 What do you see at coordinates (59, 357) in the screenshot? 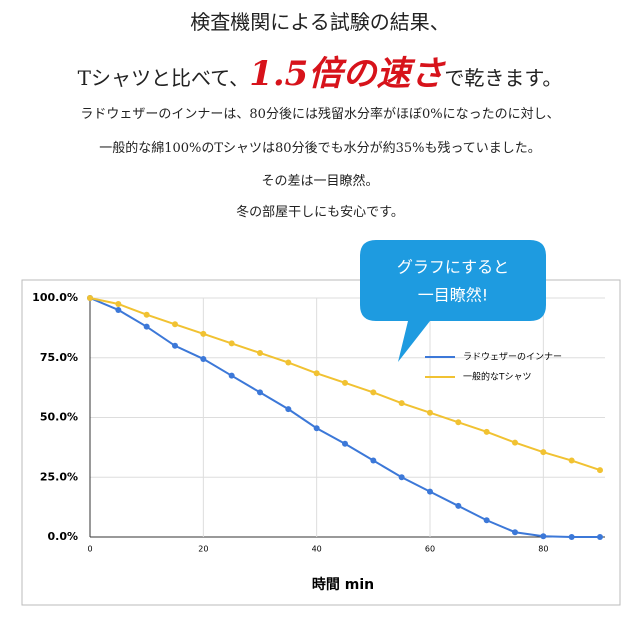
I see `y-tick-label: 75.0%` at bounding box center [59, 357].